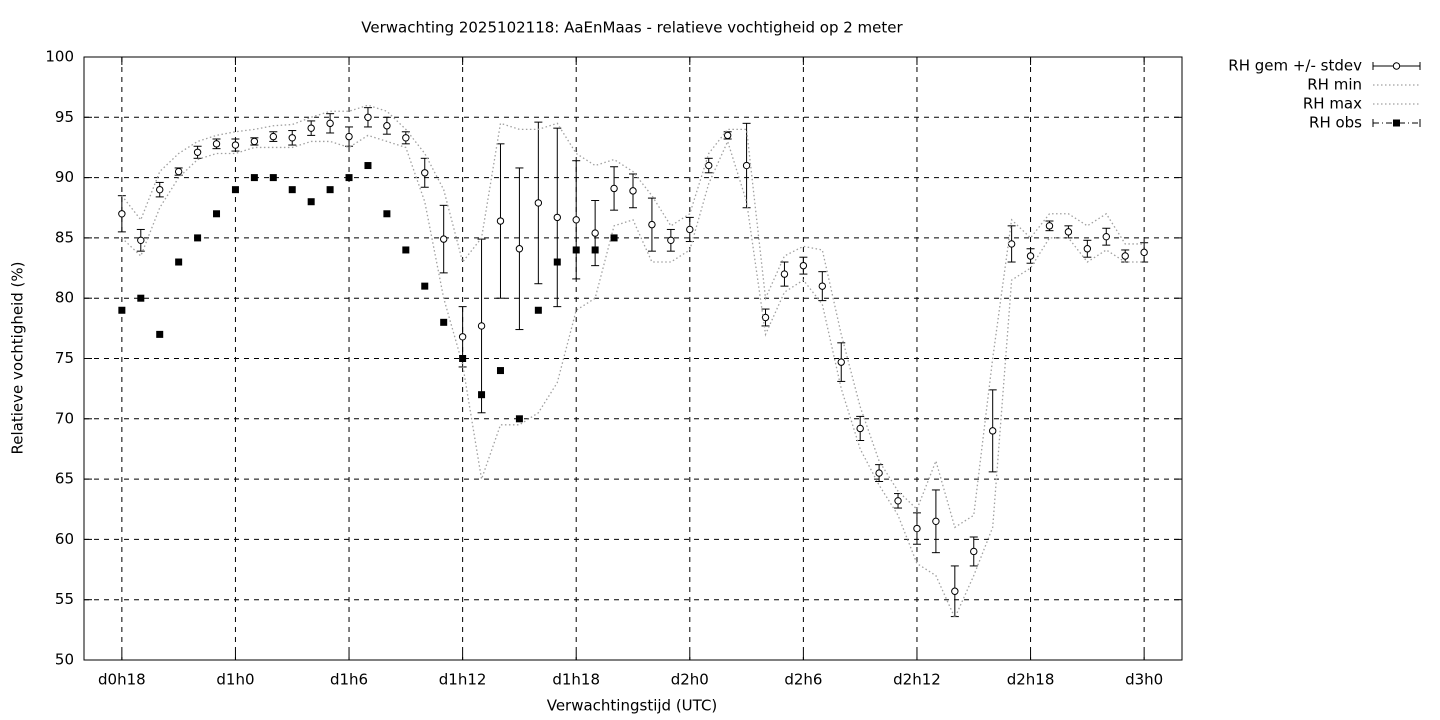 This screenshot has width=1440, height=720. I want to click on legend-label: RH max, so click(1332, 104).